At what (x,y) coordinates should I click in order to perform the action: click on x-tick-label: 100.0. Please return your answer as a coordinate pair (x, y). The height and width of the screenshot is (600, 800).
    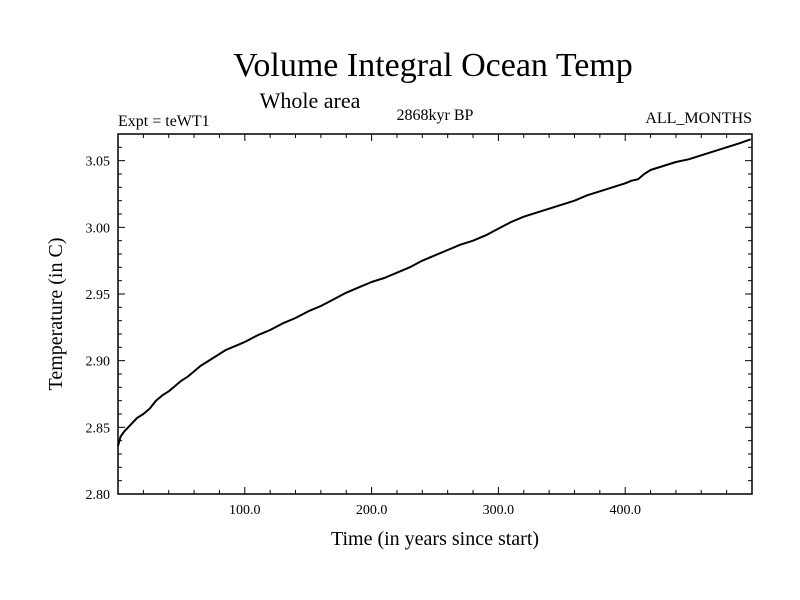
    Looking at the image, I should click on (245, 510).